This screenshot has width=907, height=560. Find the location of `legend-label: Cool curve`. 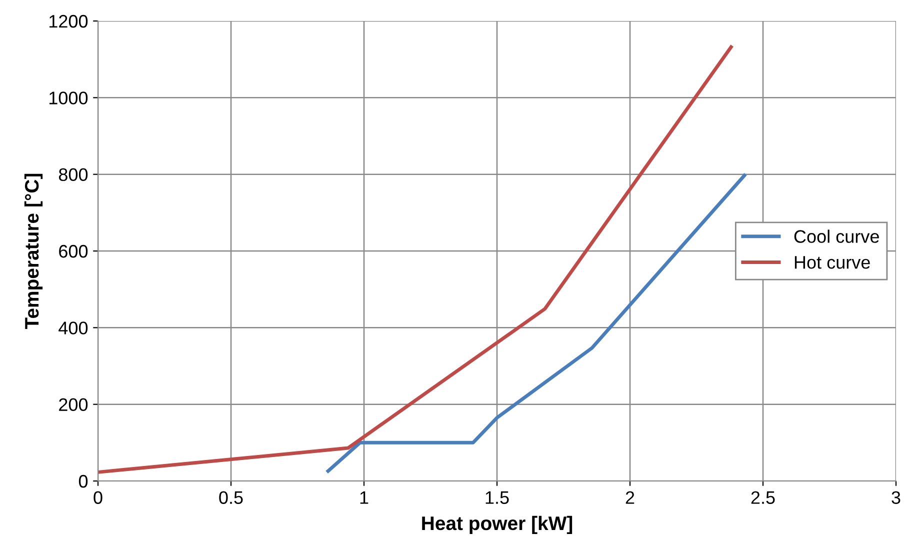

legend-label: Cool curve is located at coordinates (836, 236).